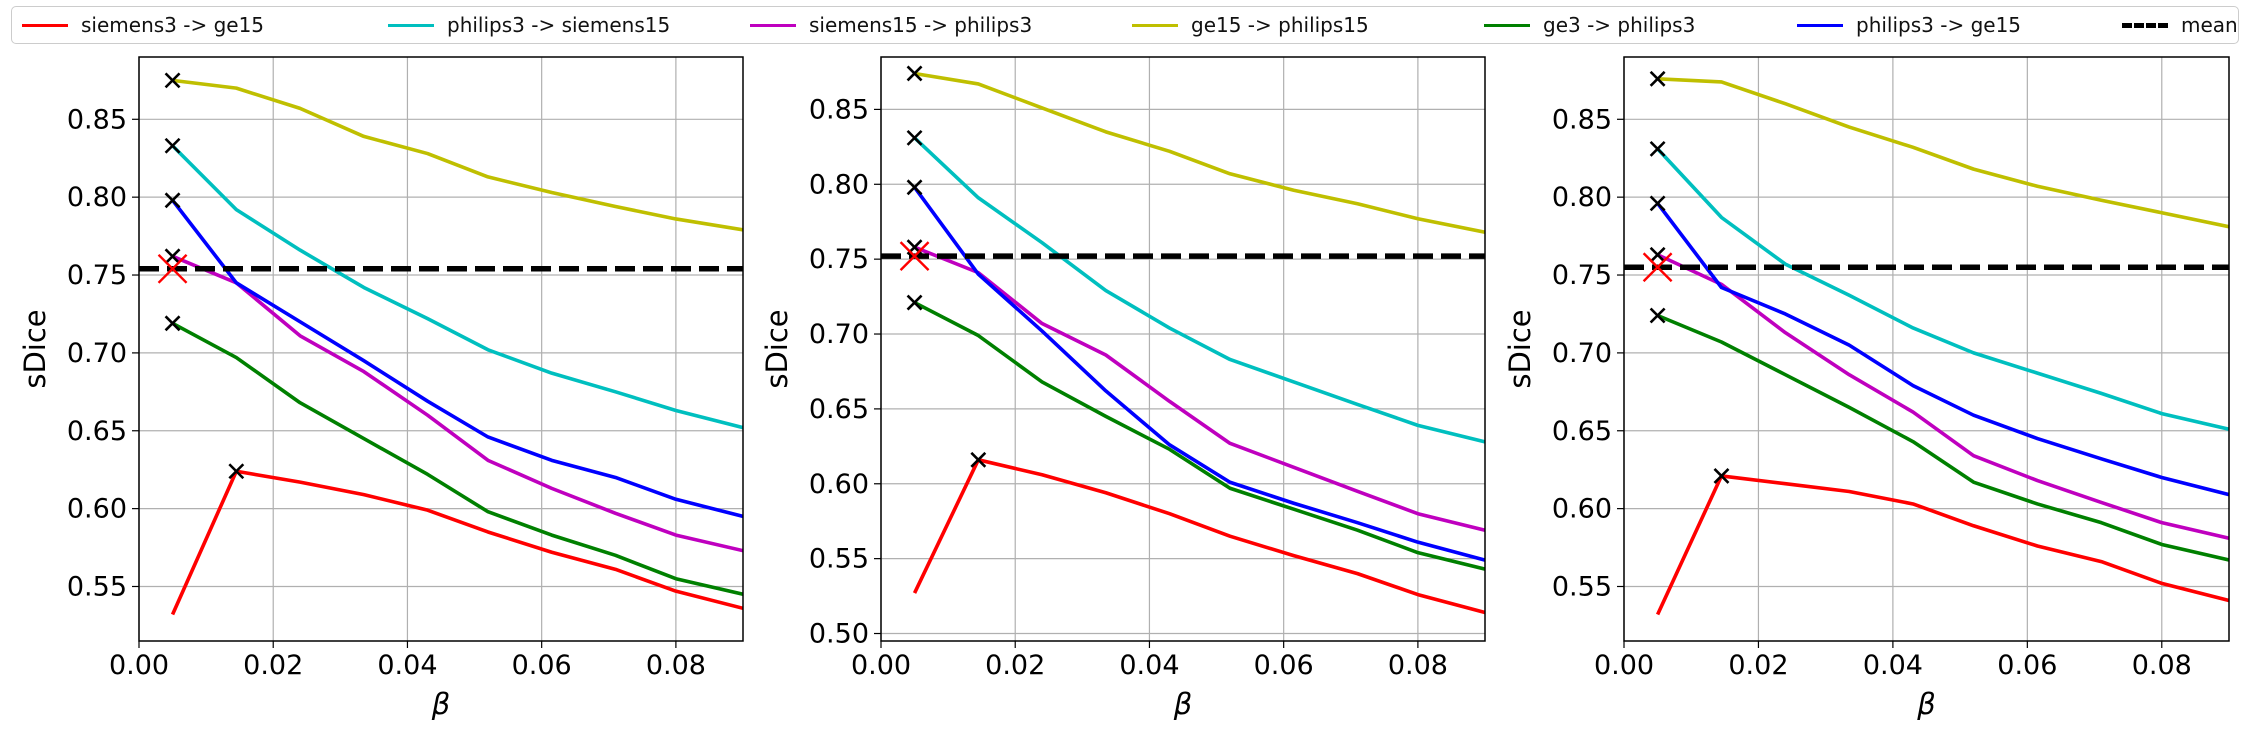 The width and height of the screenshot is (2250, 750). What do you see at coordinates (1250, 25) in the screenshot?
I see `legend-entry: ge15 -> philips15` at bounding box center [1250, 25].